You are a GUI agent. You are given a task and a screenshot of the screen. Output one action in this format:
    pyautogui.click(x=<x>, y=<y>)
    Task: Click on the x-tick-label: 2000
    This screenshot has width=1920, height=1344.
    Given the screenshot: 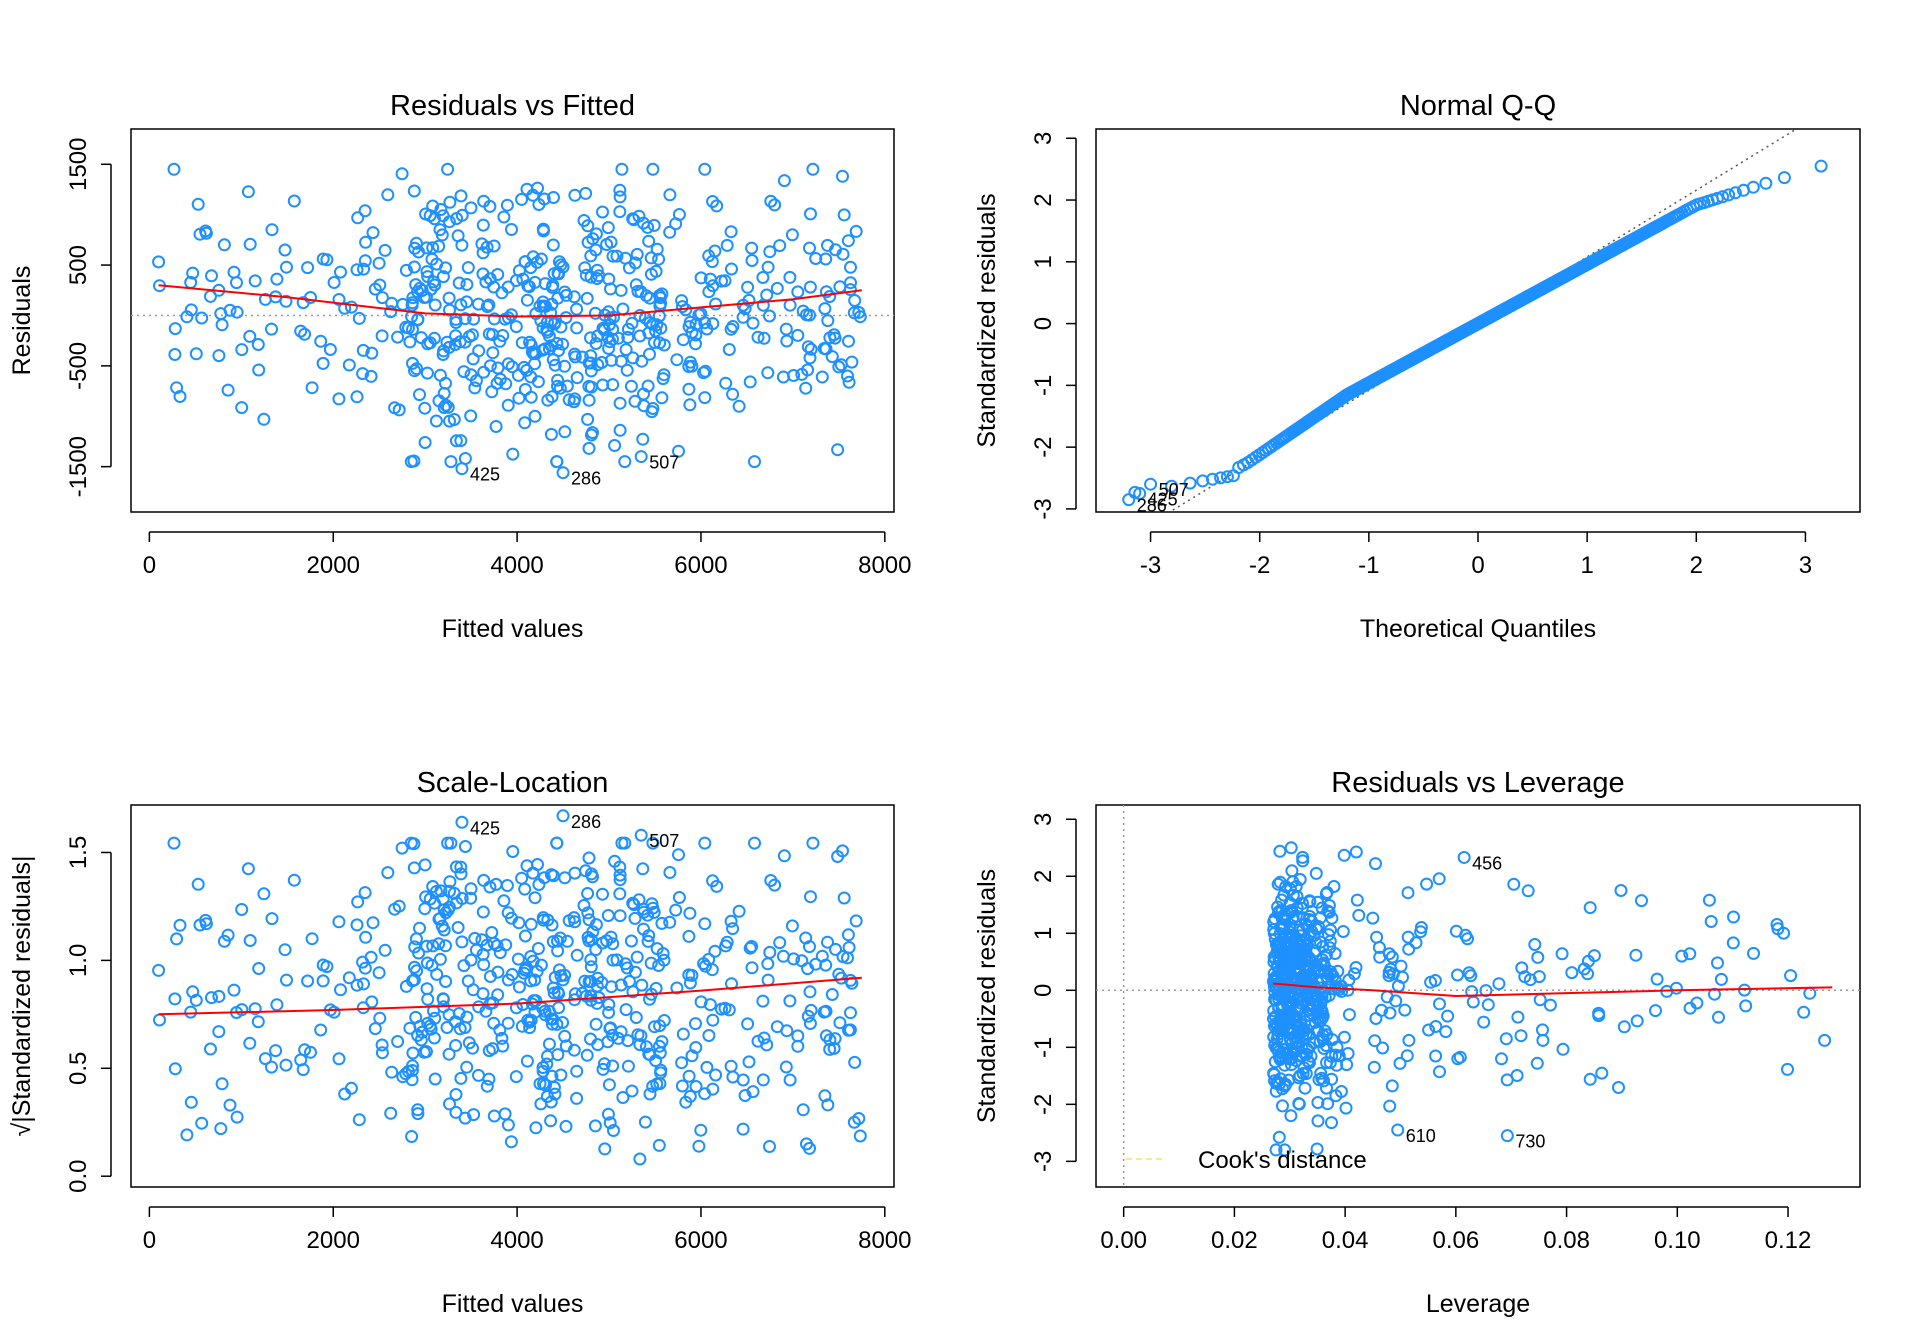 What is the action you would take?
    pyautogui.click(x=333, y=565)
    